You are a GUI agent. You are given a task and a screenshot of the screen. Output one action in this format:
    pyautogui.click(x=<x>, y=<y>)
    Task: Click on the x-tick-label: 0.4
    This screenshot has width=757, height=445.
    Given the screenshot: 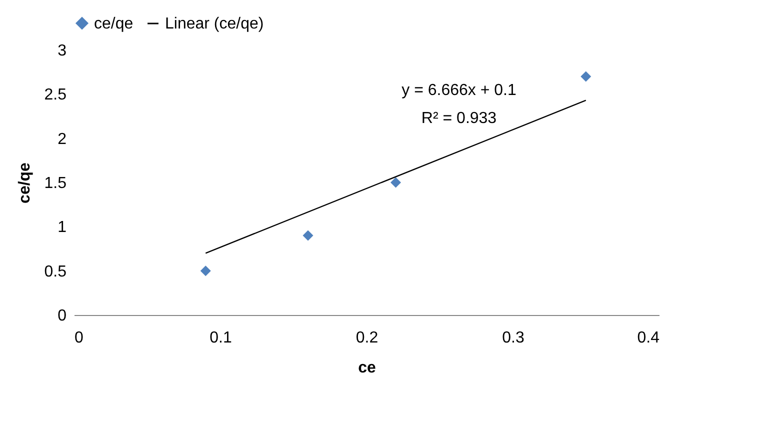 What is the action you would take?
    pyautogui.click(x=648, y=338)
    